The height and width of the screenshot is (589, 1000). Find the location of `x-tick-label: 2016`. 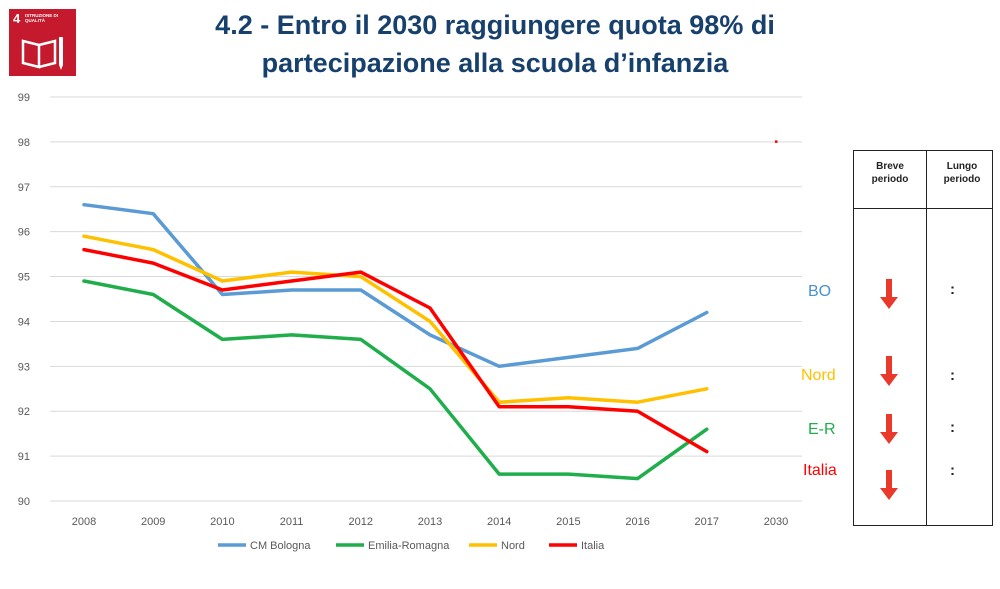

x-tick-label: 2016 is located at coordinates (637, 522).